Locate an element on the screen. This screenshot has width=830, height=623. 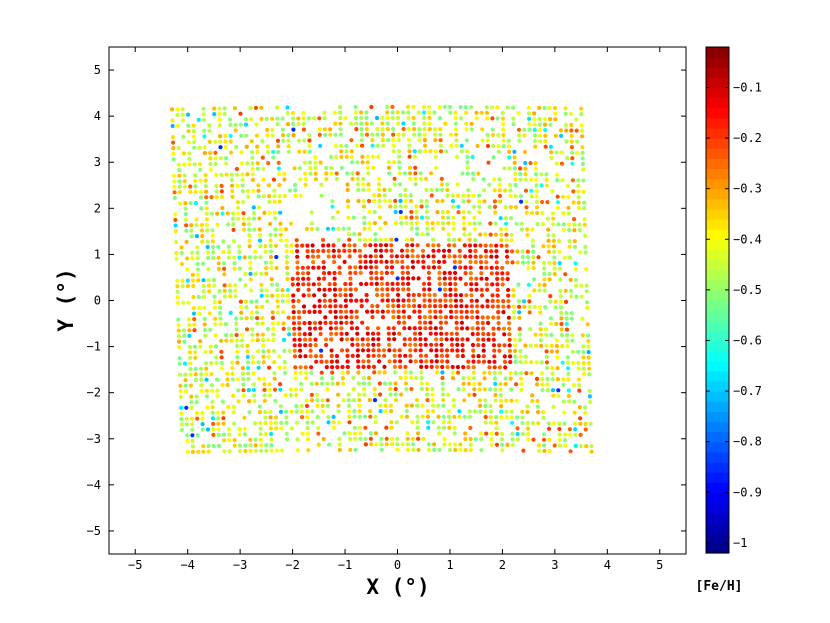
x-tick-label: −4 is located at coordinates (187, 565).